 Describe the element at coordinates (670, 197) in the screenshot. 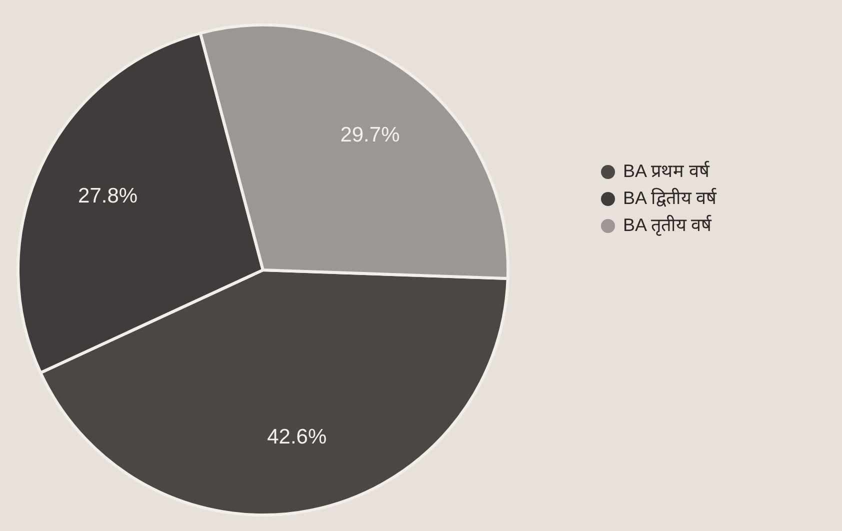

I see `legend-label: BA द्वितीय वर्ष` at that location.